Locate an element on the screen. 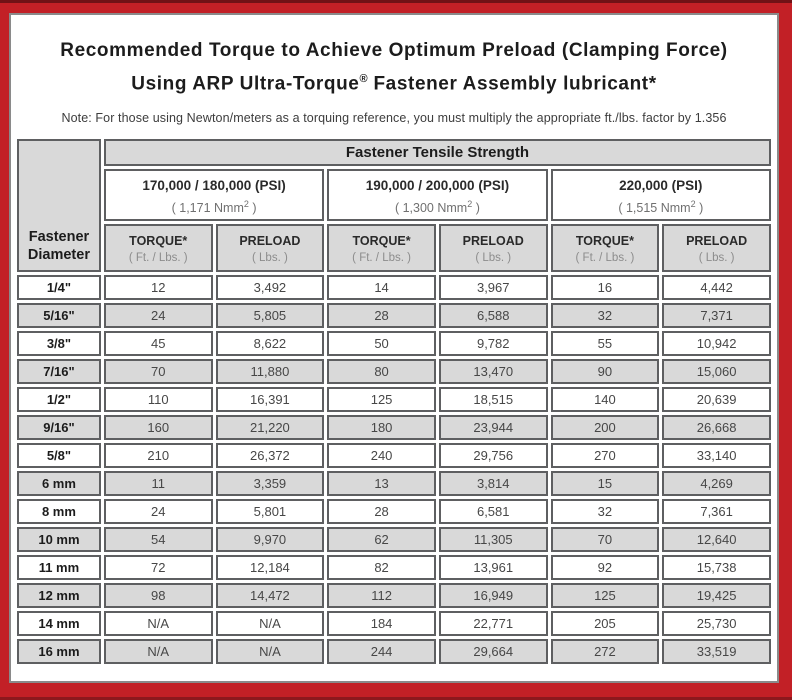 The image size is (792, 700). torque-value-cell: 98 is located at coordinates (158, 596).